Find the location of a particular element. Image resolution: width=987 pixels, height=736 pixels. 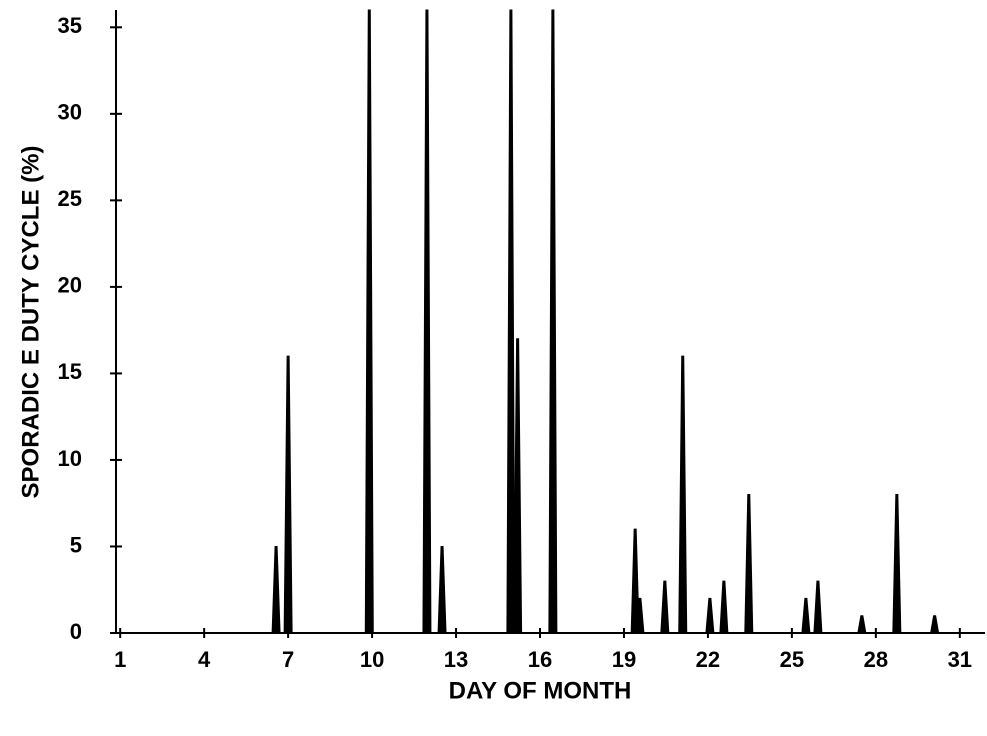

y-tick-label: 35 is located at coordinates (70, 25).